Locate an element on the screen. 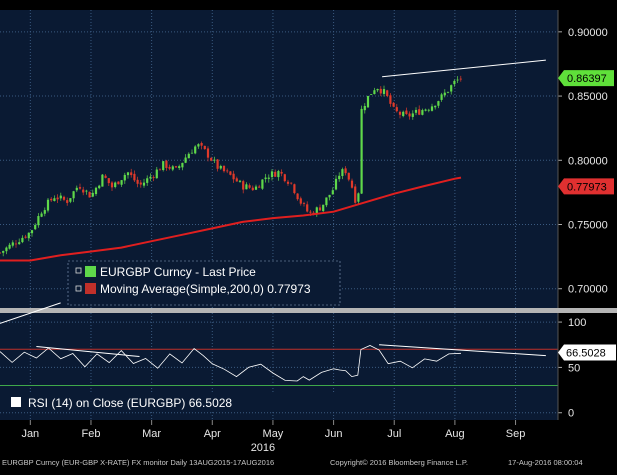  legend-label: EURGBP Curncy - Last Price is located at coordinates (178, 272).